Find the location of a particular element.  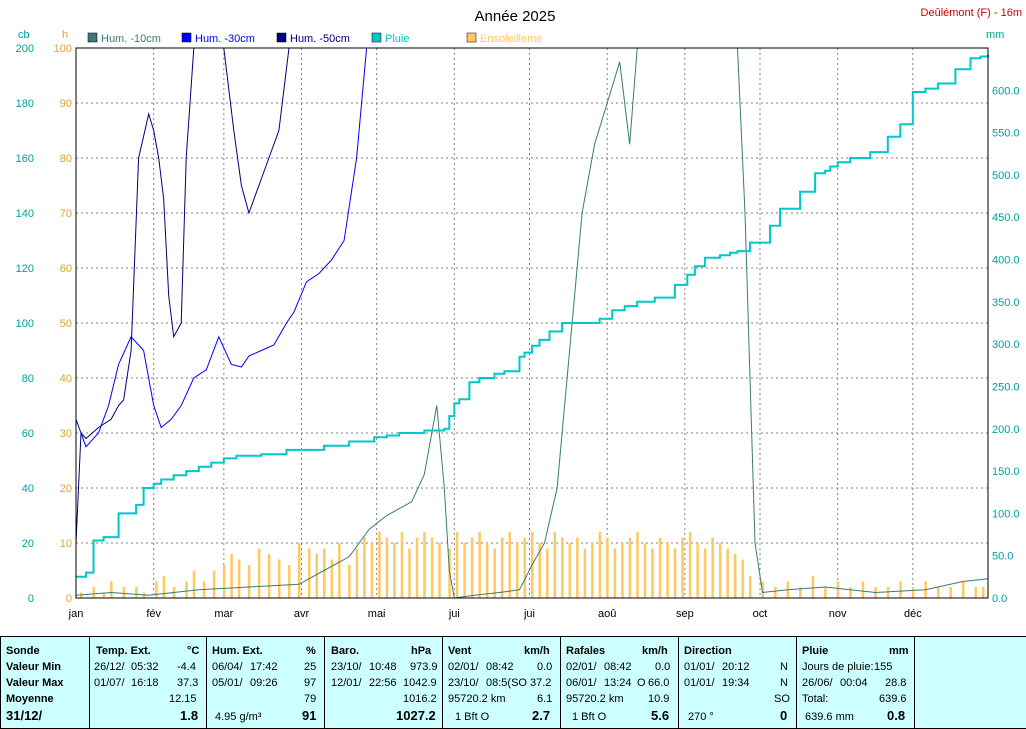

pluie-last: 0.8 is located at coordinates (896, 715).